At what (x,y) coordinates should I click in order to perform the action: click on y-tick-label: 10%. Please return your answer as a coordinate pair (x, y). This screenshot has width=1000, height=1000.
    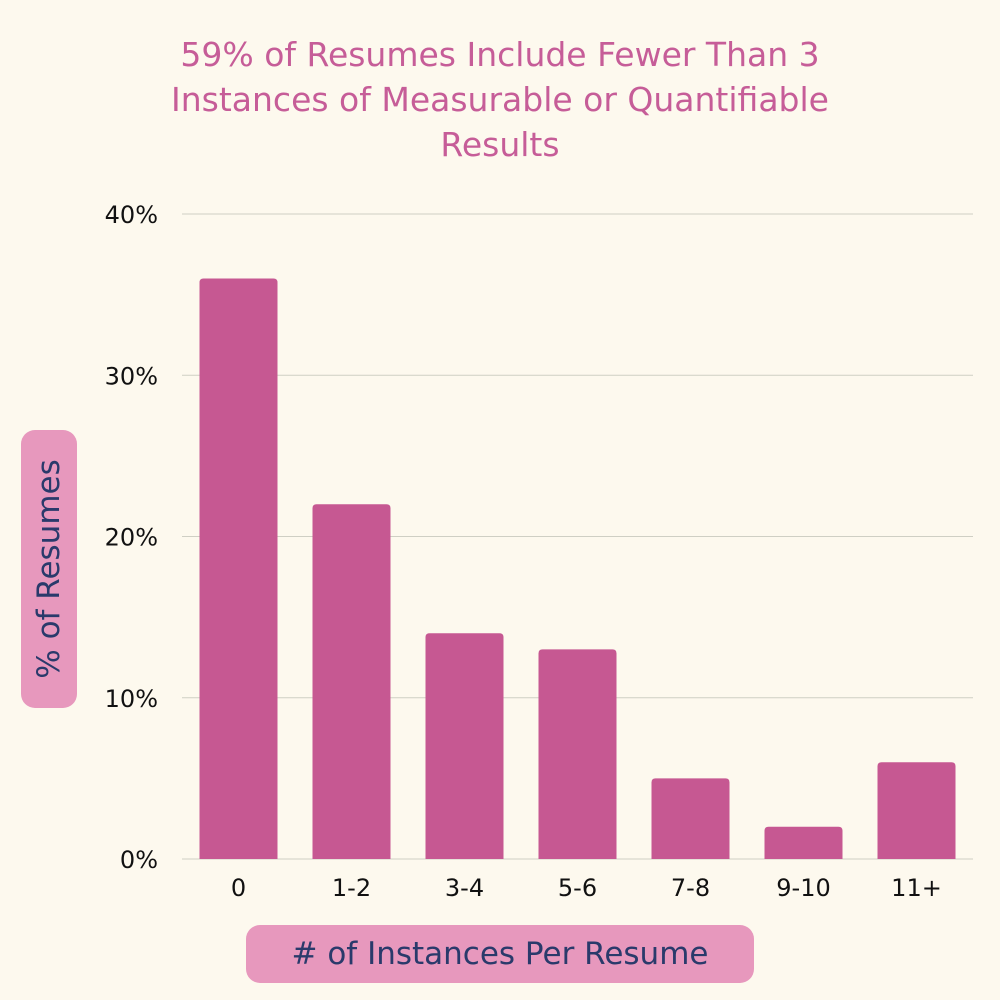
    Looking at the image, I should click on (131, 699).